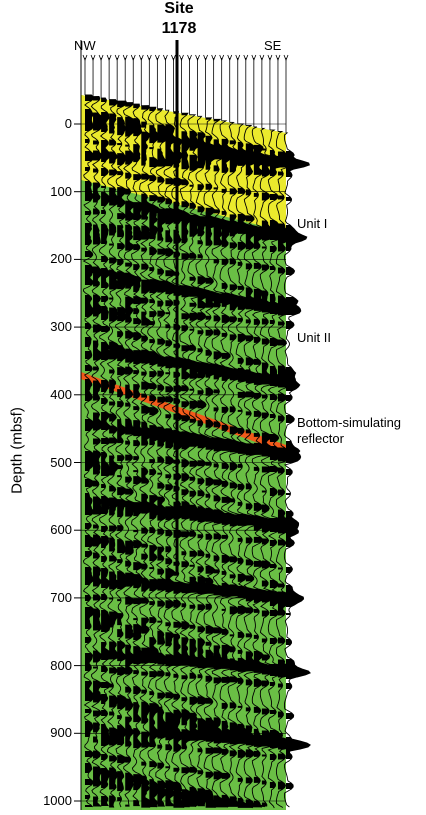 This screenshot has height=815, width=426. What do you see at coordinates (61, 259) in the screenshot?
I see `depth-tick-label: 200` at bounding box center [61, 259].